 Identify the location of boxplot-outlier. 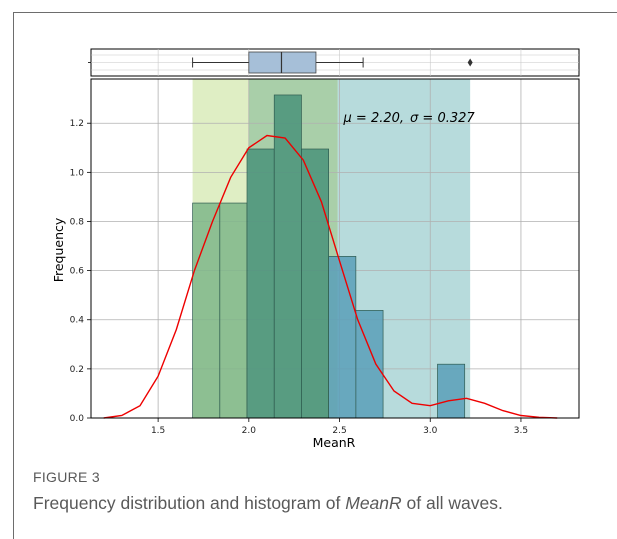
(470, 62).